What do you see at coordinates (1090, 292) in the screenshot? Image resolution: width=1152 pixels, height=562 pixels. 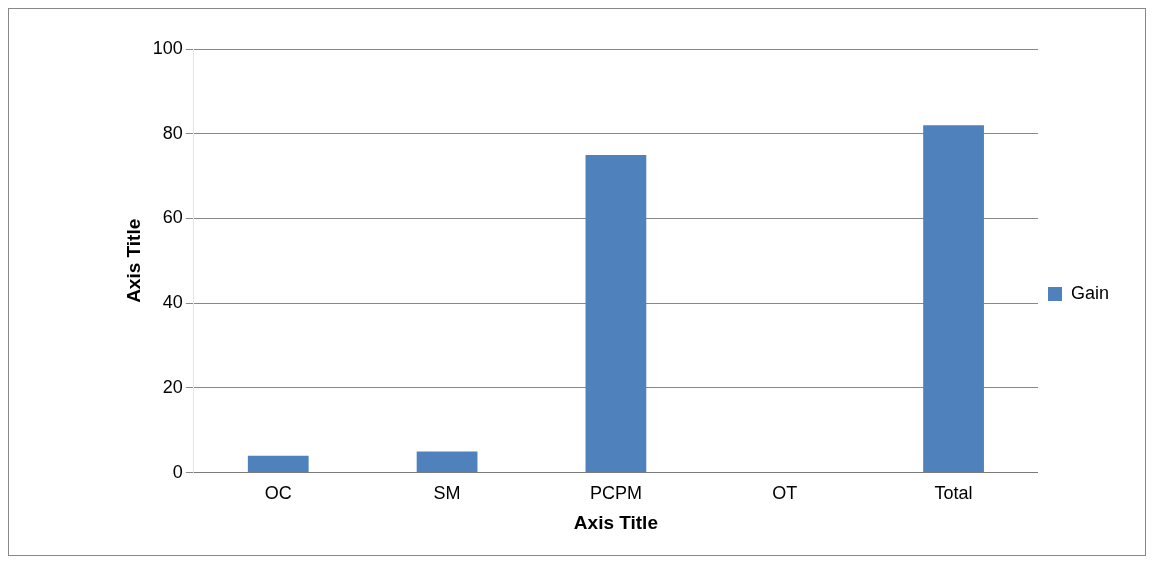 I see `legend-label: Gain` at bounding box center [1090, 292].